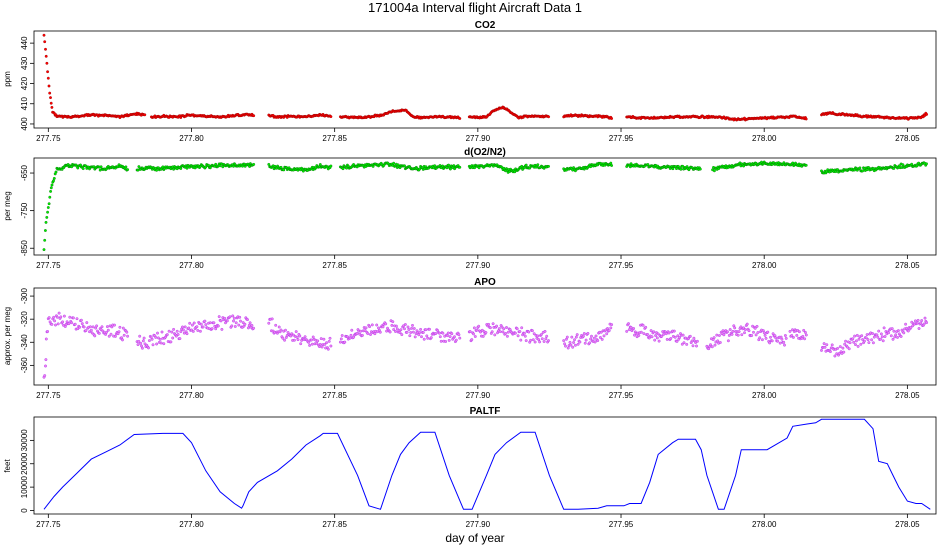 The height and width of the screenshot is (550, 950). I want to click on panel-title-co2: CO2, so click(485, 25).